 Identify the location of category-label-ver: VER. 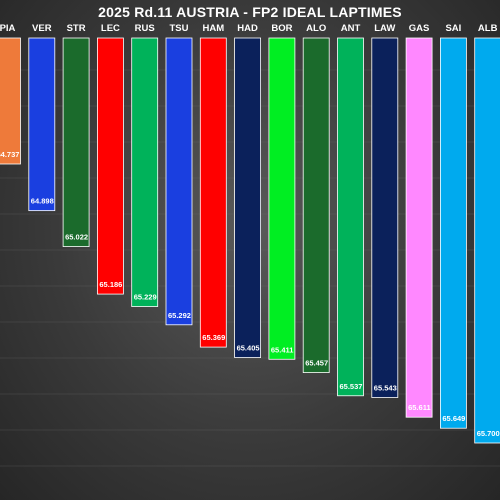
(42, 28).